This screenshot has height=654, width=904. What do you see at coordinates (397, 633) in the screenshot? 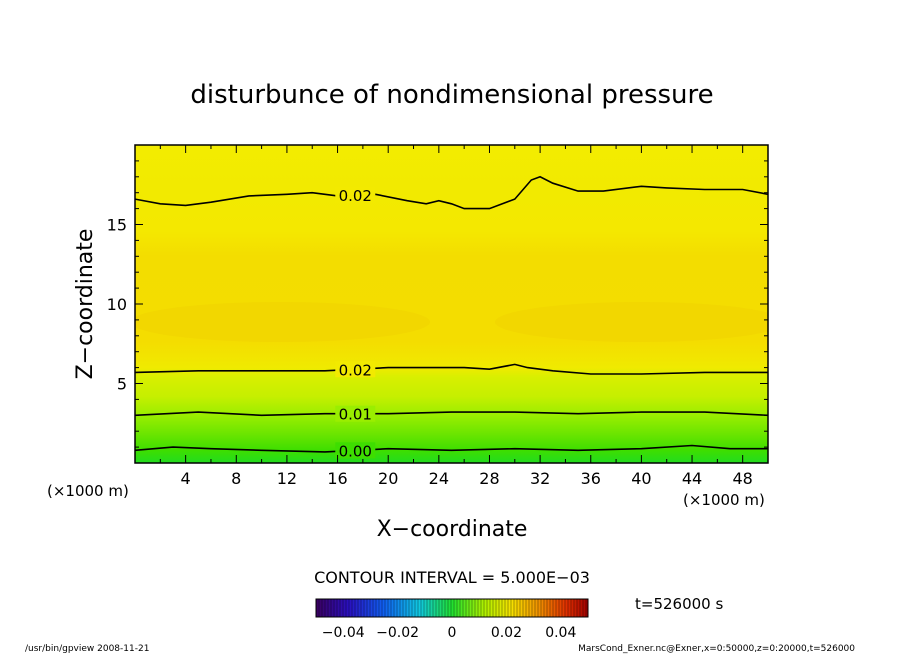
I see `colorbar-tick-label: −0.02` at bounding box center [397, 633].